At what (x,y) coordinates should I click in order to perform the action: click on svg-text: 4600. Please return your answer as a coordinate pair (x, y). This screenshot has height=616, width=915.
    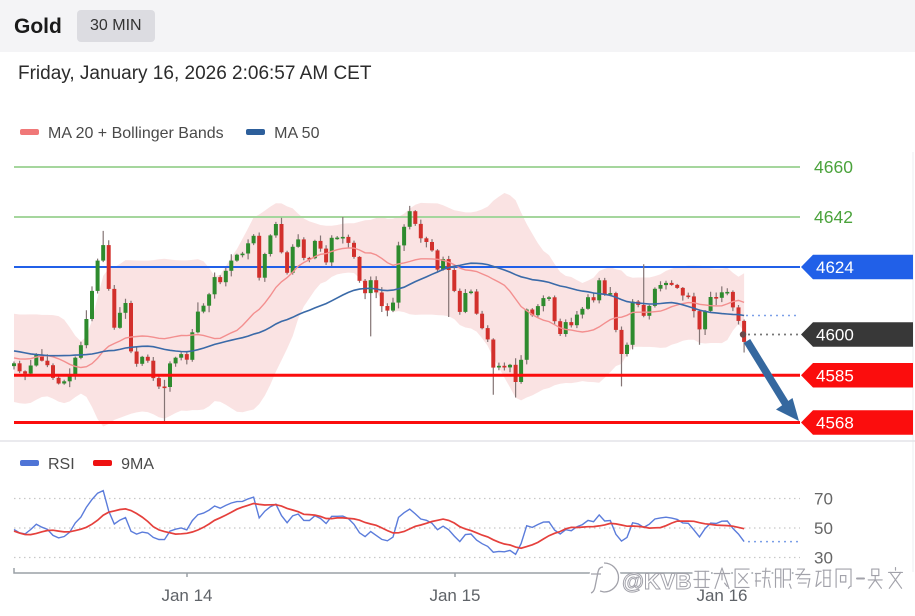
    Looking at the image, I should click on (835, 335).